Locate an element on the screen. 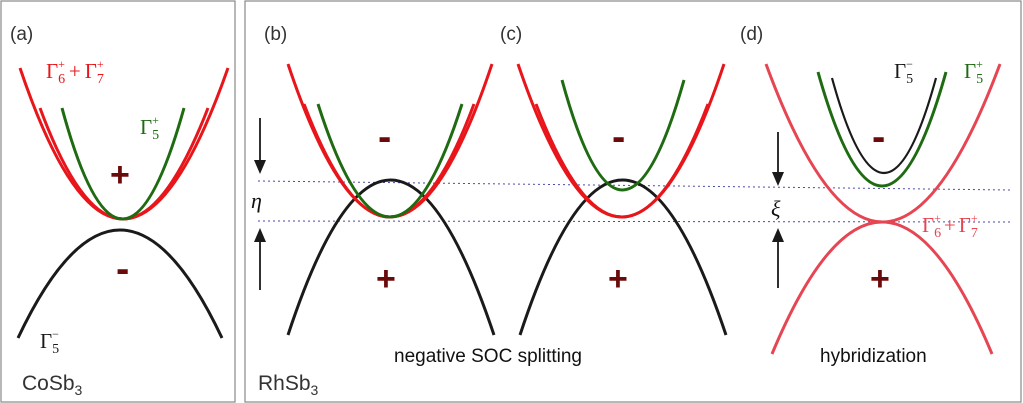  panel-a-material: CoSb3 is located at coordinates (52, 385).